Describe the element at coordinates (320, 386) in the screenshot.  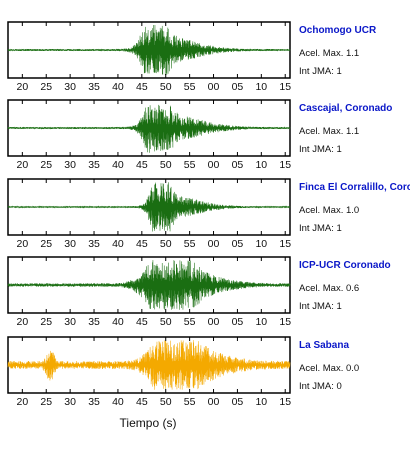
I see `int-jma-label: Int JMA: 0` at that location.